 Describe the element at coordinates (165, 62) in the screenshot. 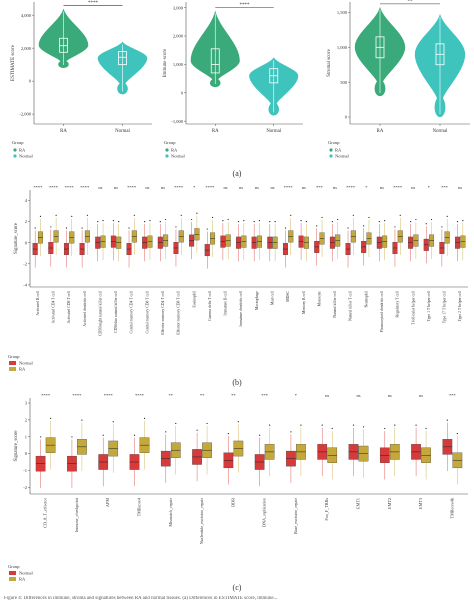

I see `y-axis-label: Immune score` at that location.